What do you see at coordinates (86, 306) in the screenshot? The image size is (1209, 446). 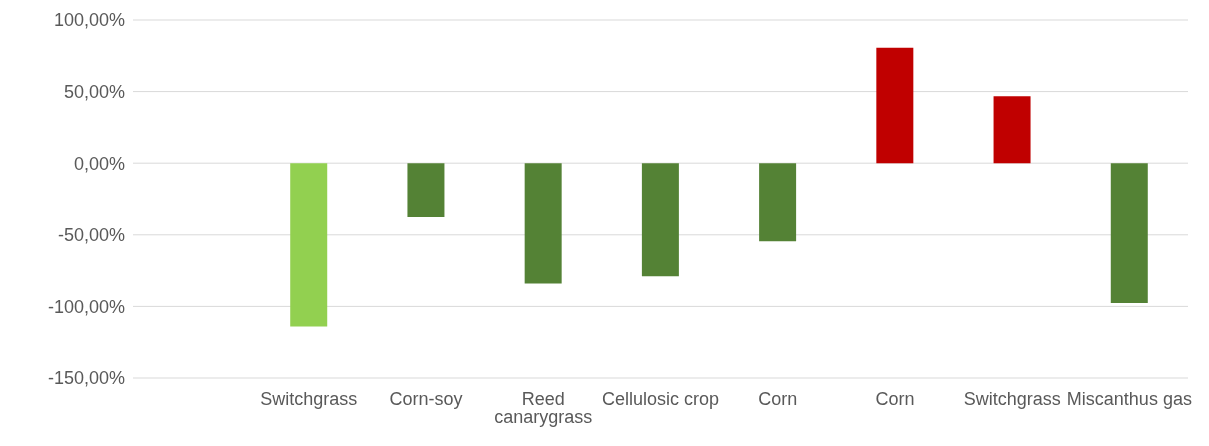 I see `y-tick-label: -100,00%` at bounding box center [86, 306].